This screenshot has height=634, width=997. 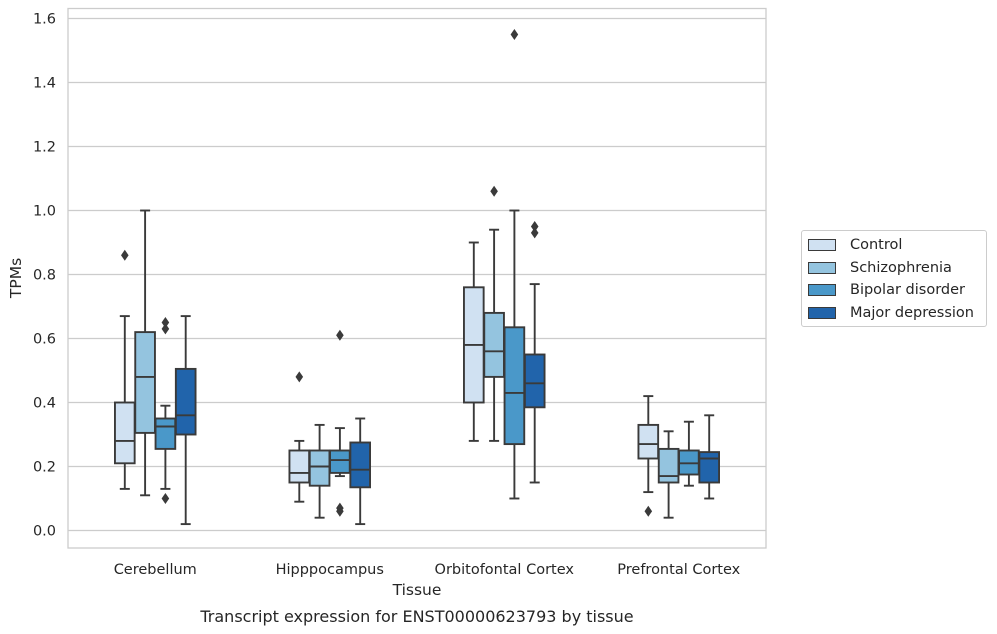 I want to click on legend-item: Control, so click(x=894, y=245).